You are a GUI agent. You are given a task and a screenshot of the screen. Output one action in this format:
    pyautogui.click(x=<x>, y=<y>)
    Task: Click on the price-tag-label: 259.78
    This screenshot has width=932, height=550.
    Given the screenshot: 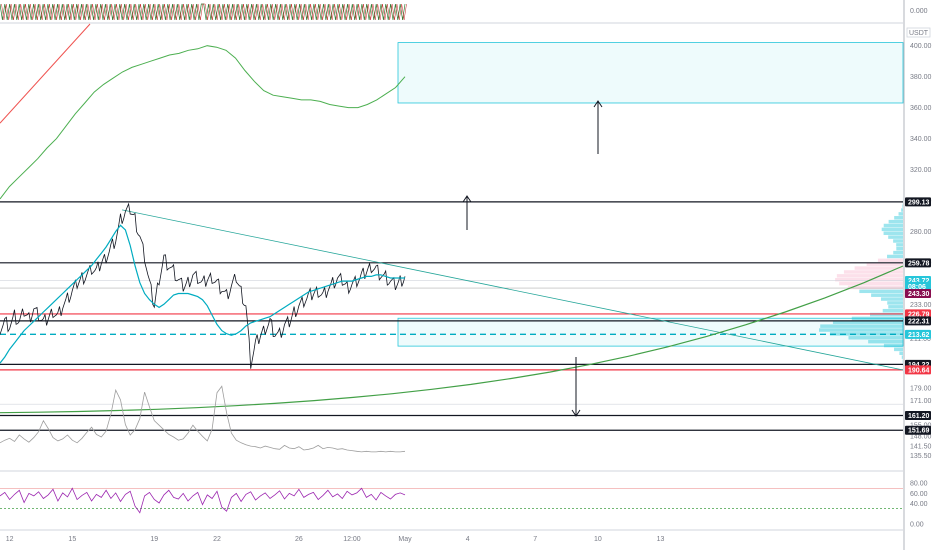 What is the action you would take?
    pyautogui.click(x=919, y=263)
    